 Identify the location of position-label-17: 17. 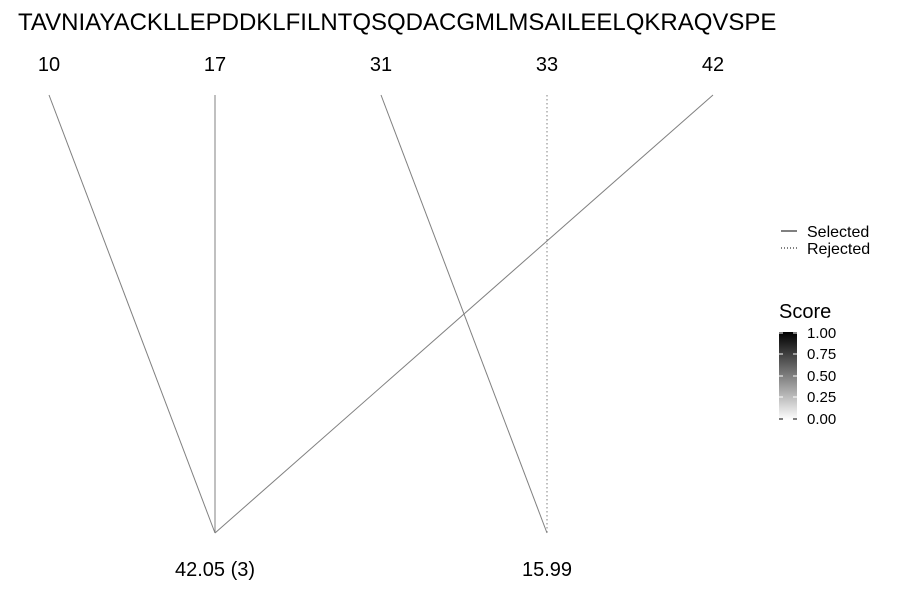
(215, 65).